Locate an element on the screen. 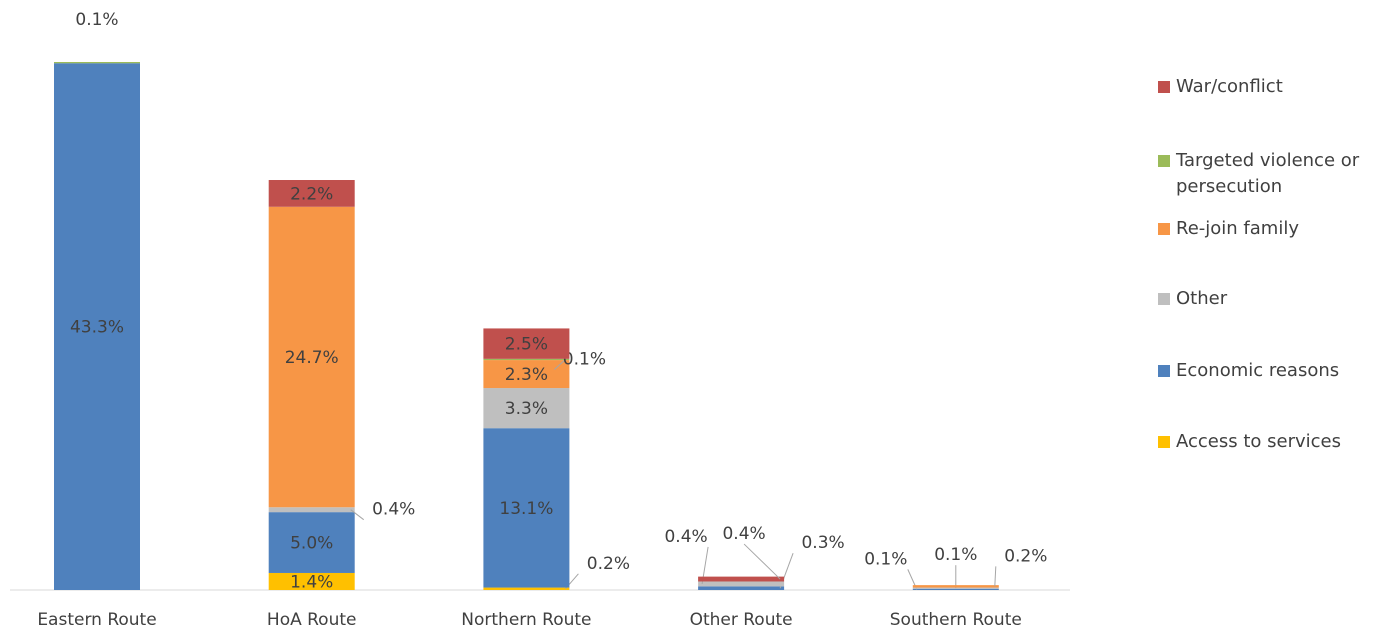 This screenshot has height=631, width=1394. legend-label: Economic reasons is located at coordinates (1258, 370).